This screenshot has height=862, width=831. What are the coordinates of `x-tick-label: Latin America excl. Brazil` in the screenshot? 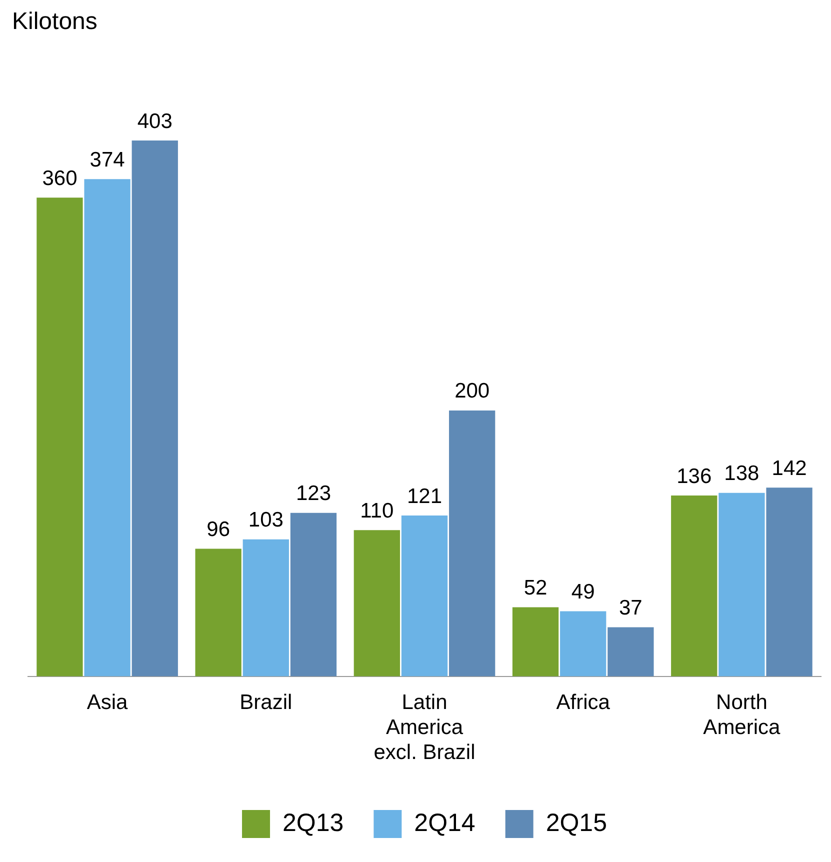 It's located at (425, 727).